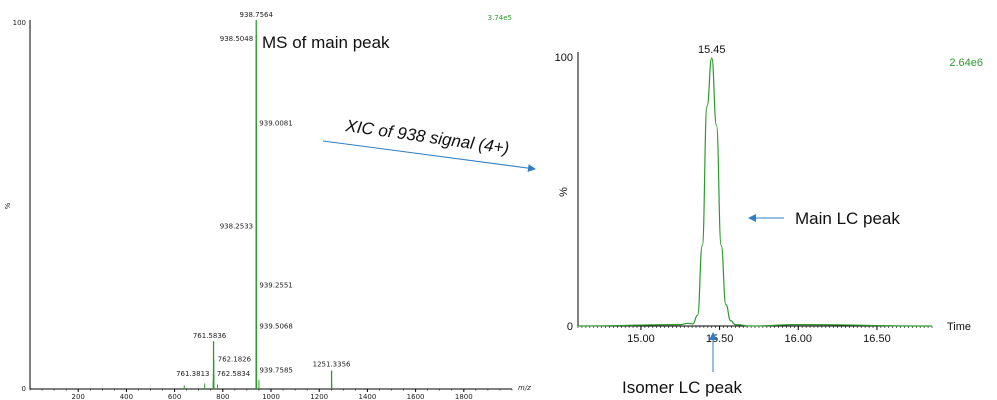 The width and height of the screenshot is (997, 400). I want to click on ms-y-axis-label: %, so click(8, 205).